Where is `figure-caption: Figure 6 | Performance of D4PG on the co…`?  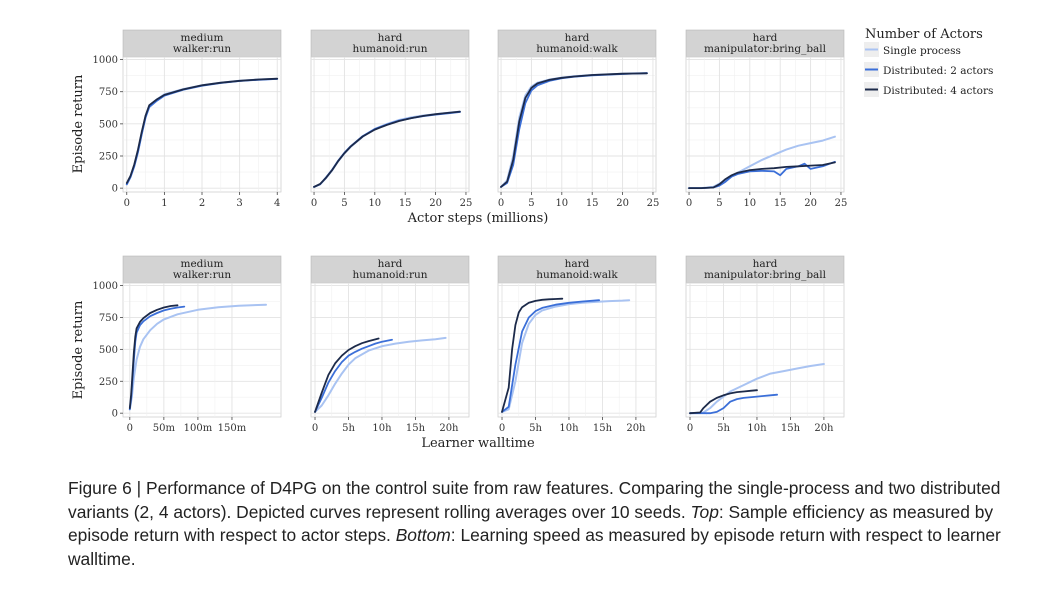 figure-caption: Figure 6 | Performance of D4PG on the co… is located at coordinates (543, 524).